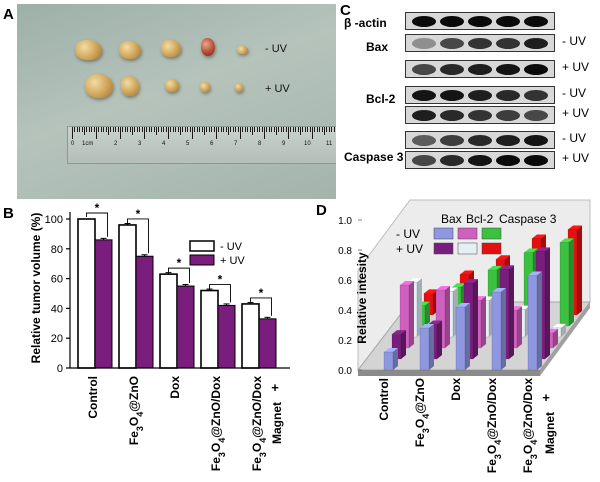 This screenshot has width=600, height=482. Describe the element at coordinates (57, 280) in the screenshot. I see `y-tick-label: 60` at that location.